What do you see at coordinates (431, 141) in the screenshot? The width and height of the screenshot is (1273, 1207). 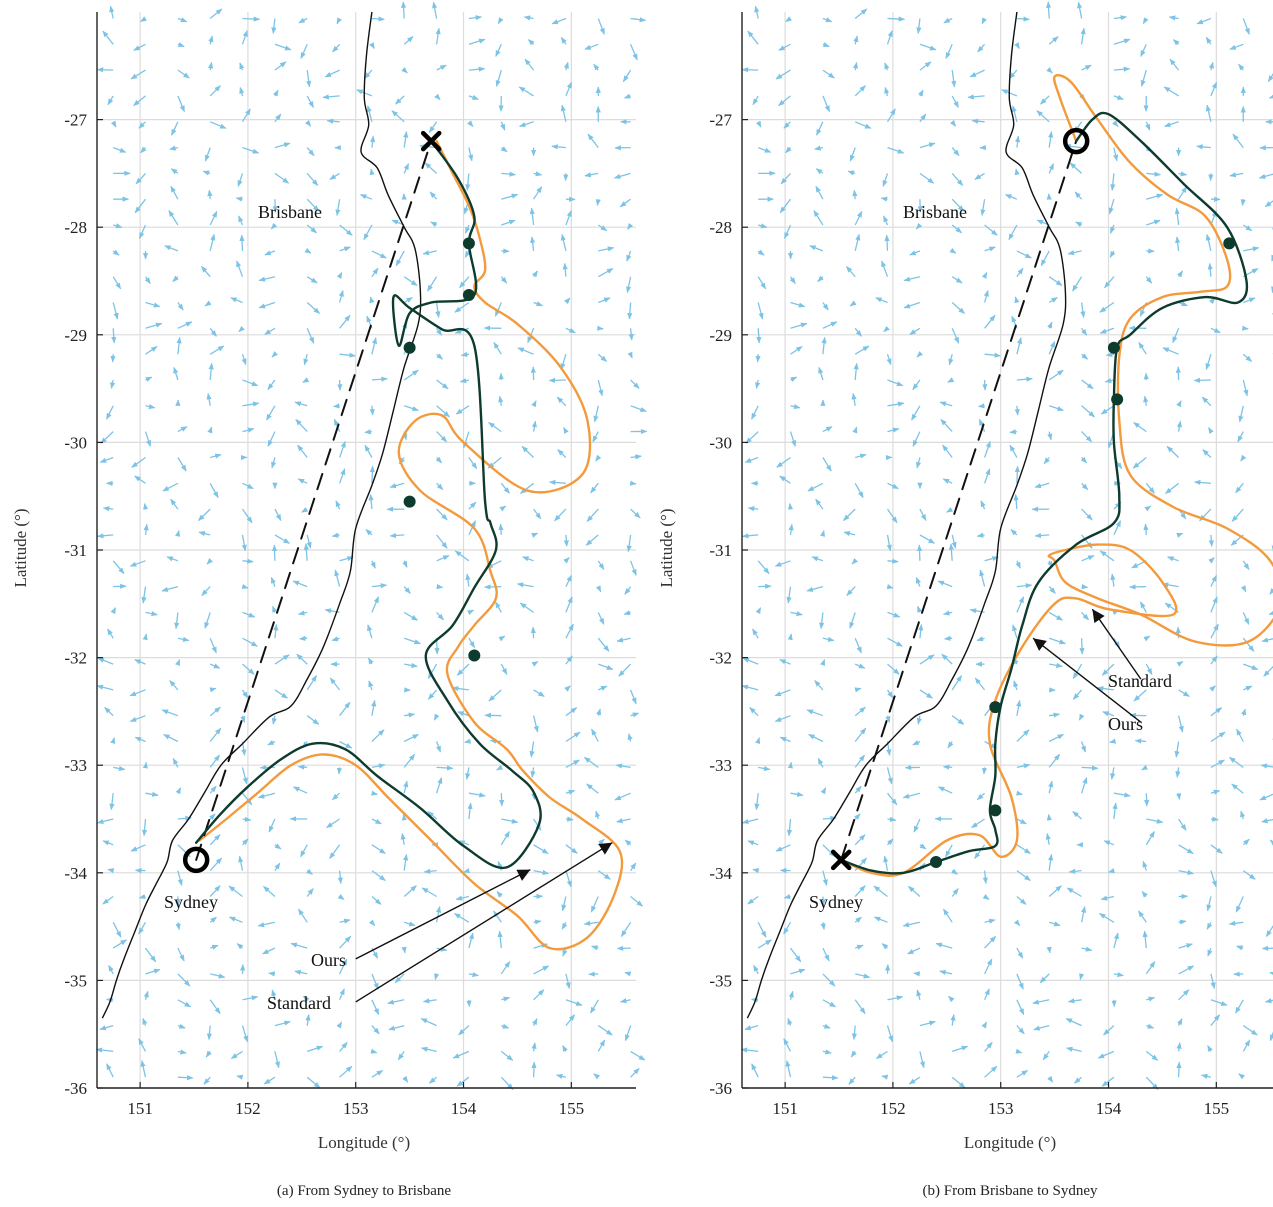 I see `goal-marker-a` at bounding box center [431, 141].